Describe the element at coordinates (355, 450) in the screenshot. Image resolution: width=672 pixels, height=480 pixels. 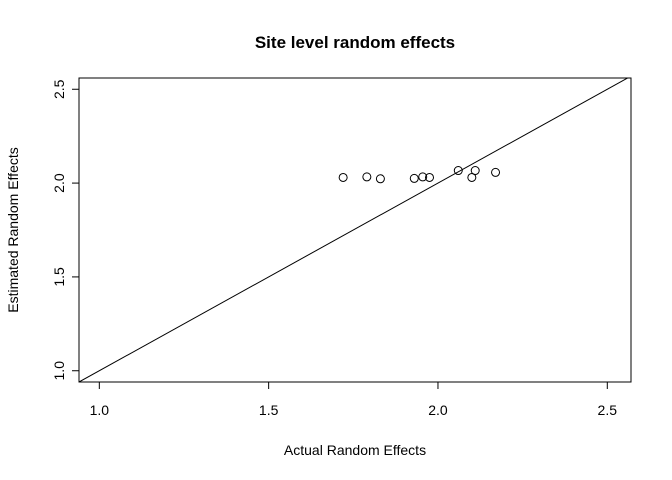
I see `x-axis-label: Actual Random Effects` at that location.